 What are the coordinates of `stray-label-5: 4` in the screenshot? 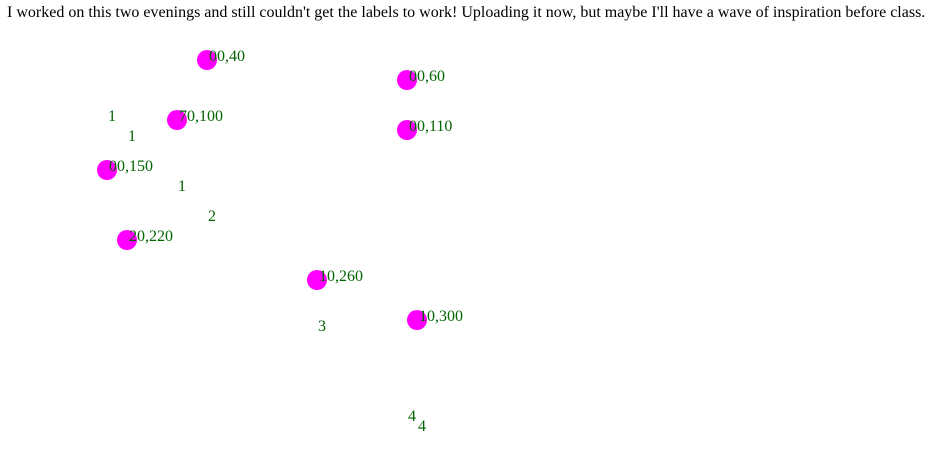 It's located at (412, 416).